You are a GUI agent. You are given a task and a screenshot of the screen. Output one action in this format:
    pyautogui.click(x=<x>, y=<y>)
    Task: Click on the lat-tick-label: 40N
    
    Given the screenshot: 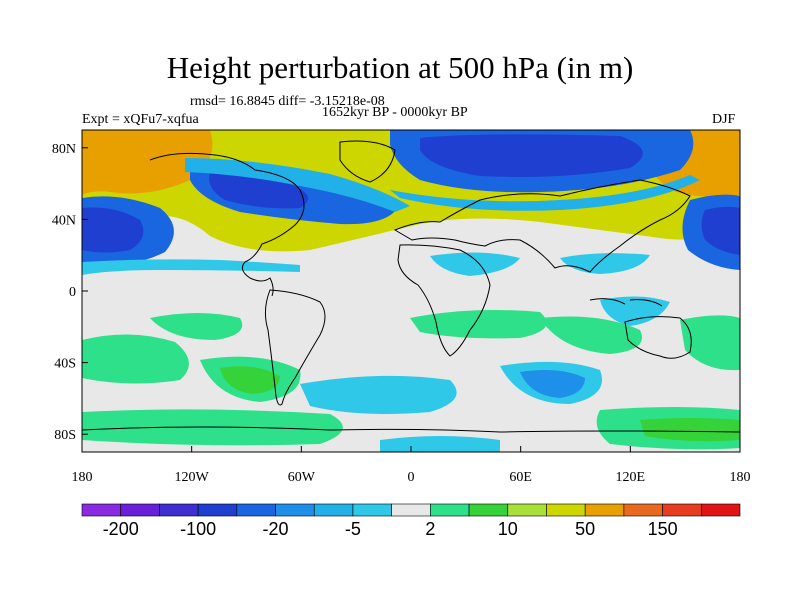 What is the action you would take?
    pyautogui.click(x=64, y=220)
    